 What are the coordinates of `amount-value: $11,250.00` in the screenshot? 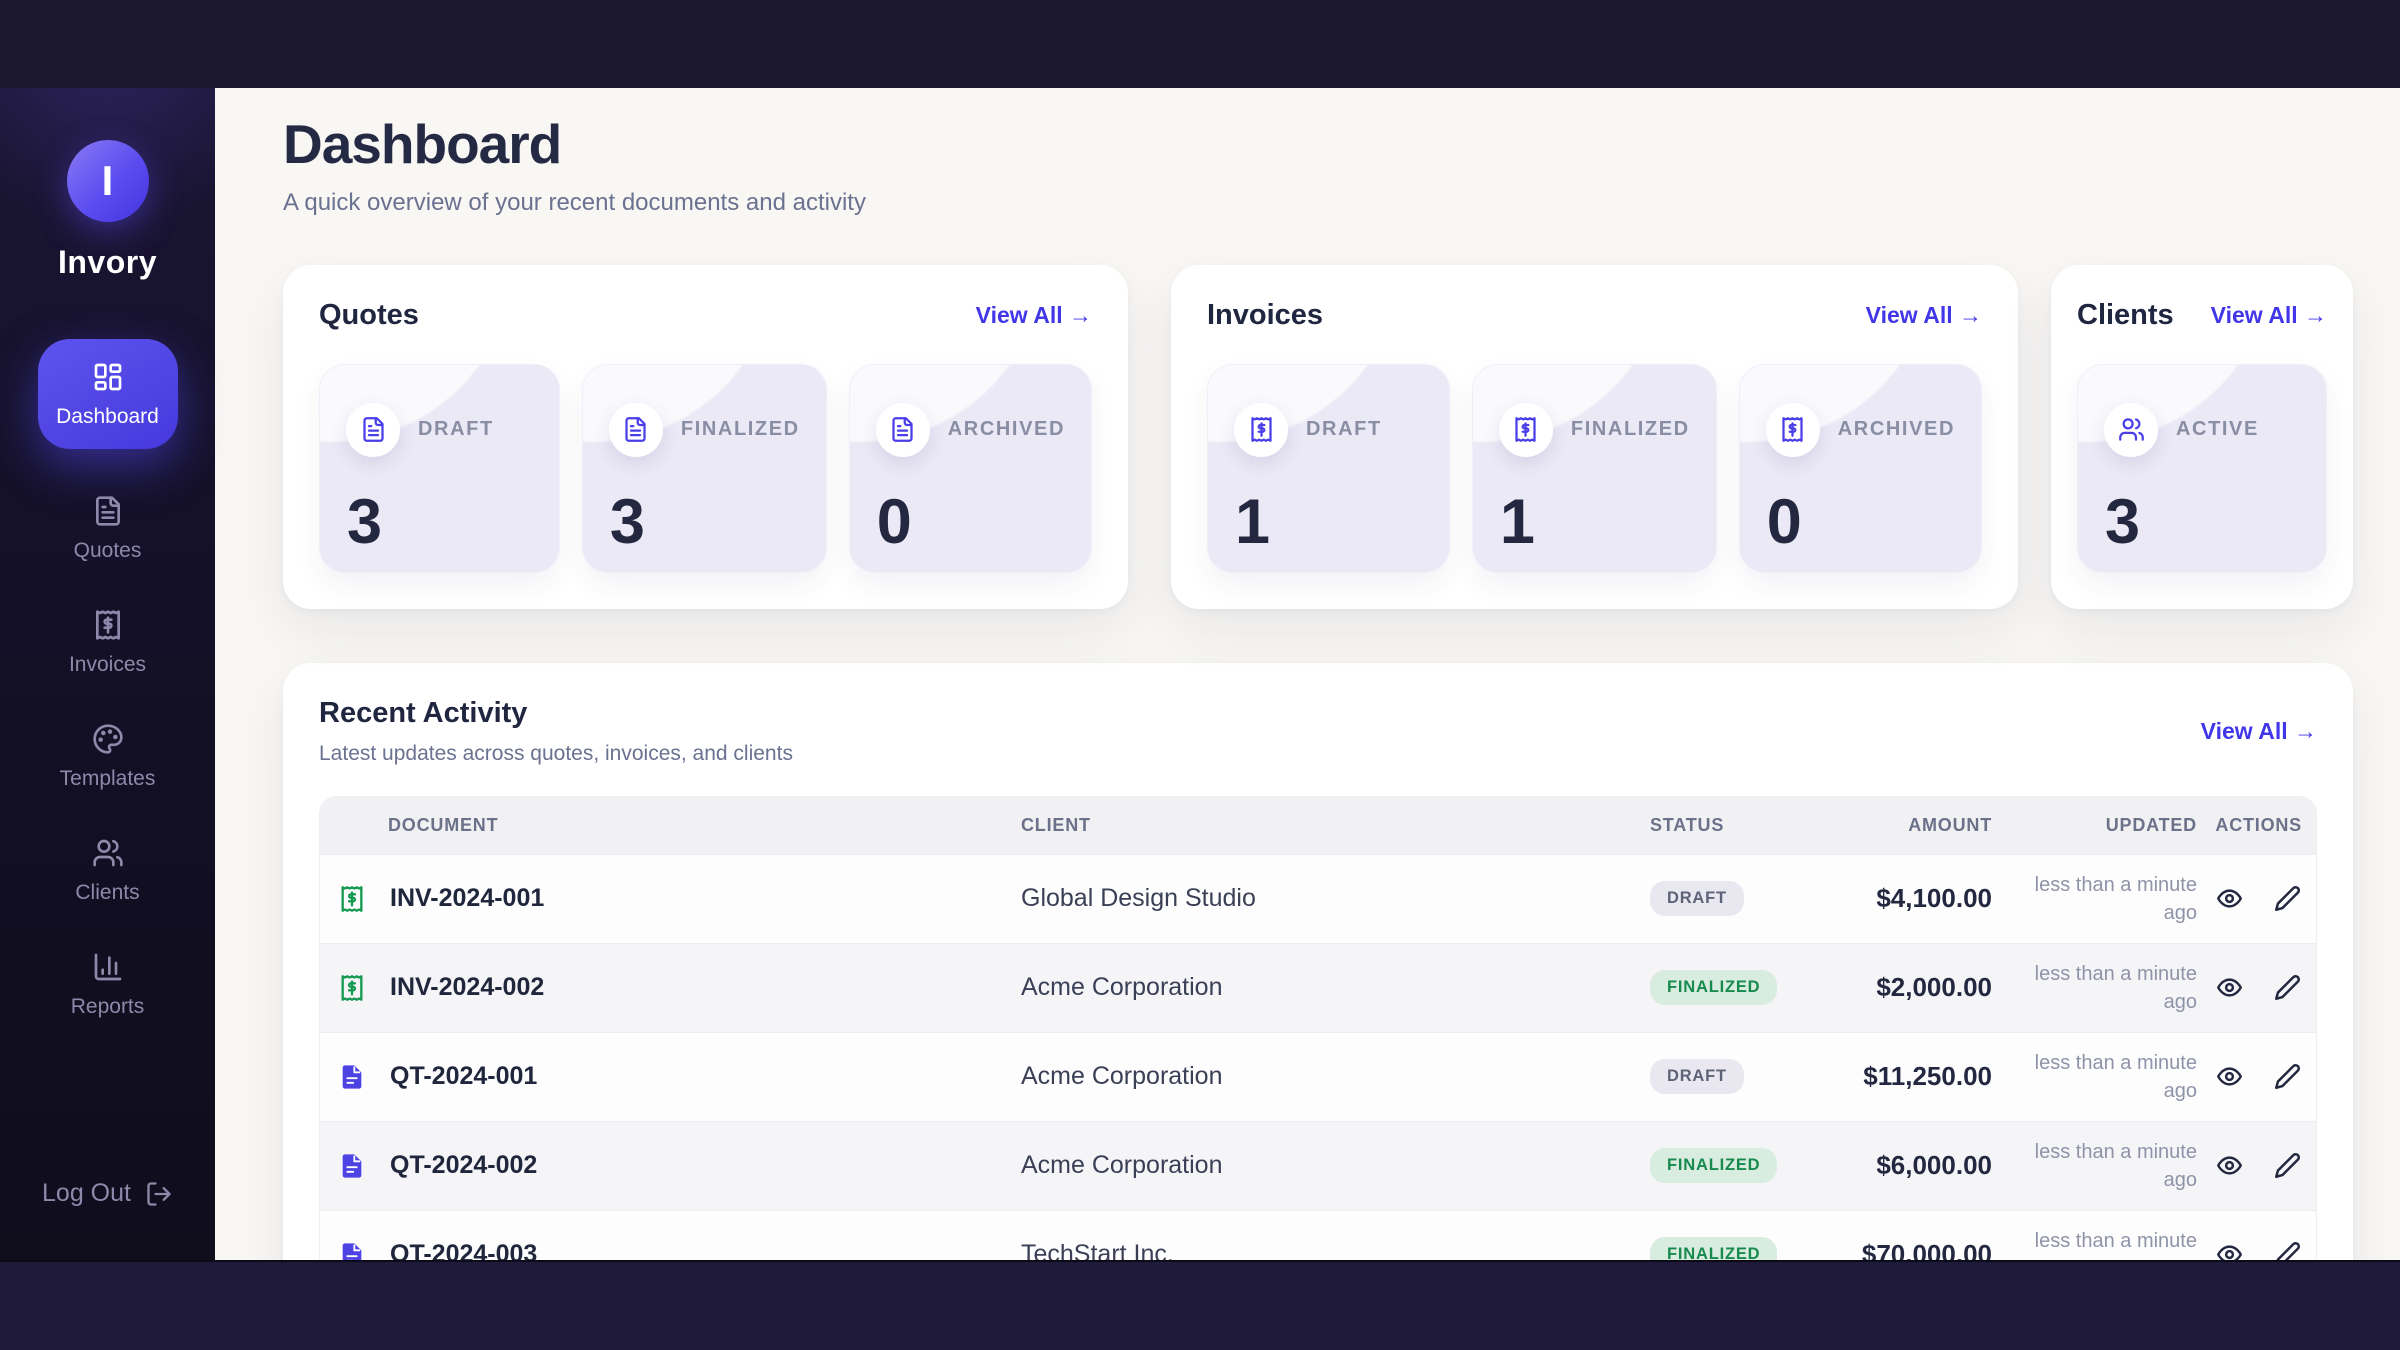 It's located at (1927, 1076).